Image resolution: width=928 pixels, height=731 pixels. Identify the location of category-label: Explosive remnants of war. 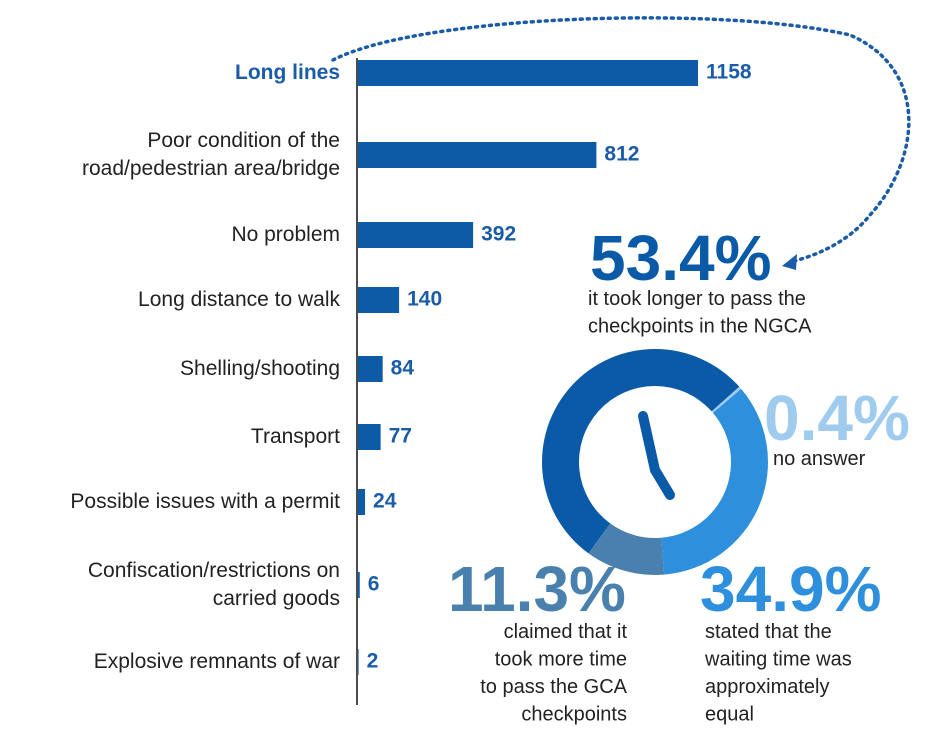
(217, 661).